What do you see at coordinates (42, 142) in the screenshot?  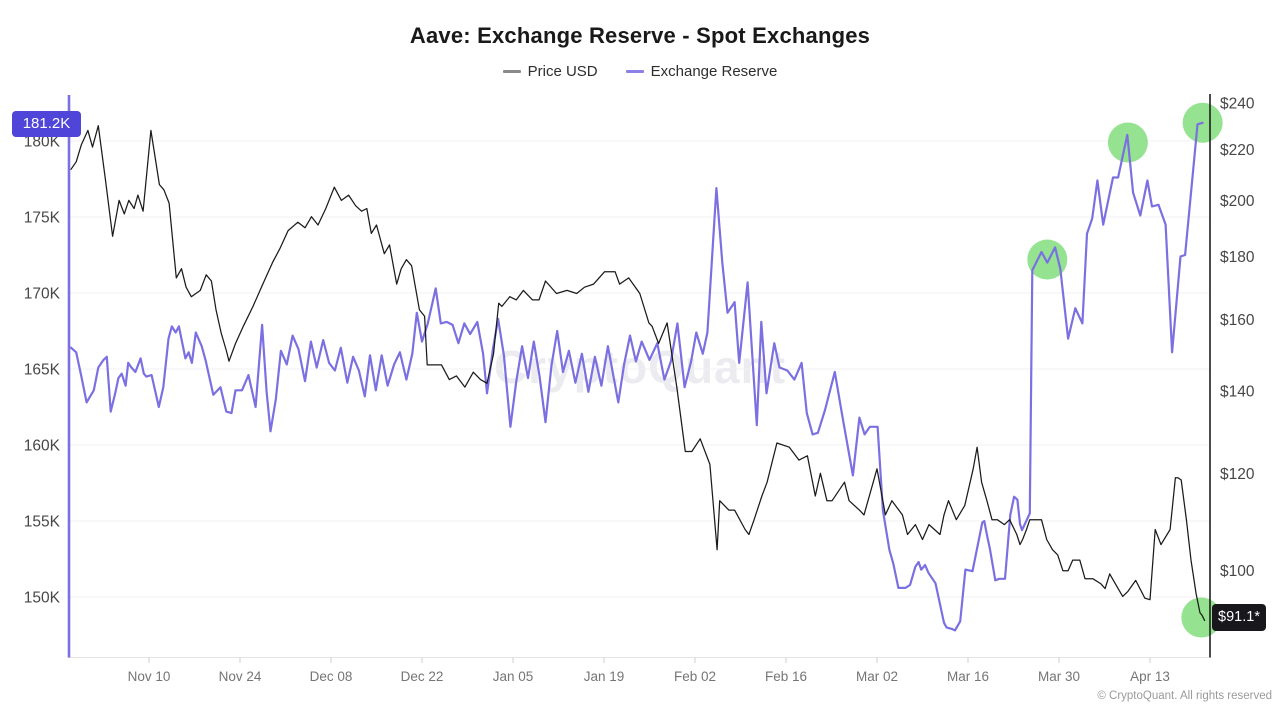 I see `left-axis-tick-label: 180K` at bounding box center [42, 142].